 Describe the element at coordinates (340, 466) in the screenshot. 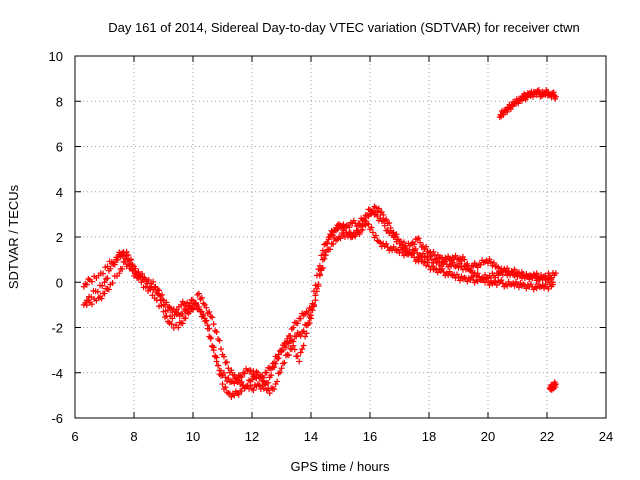

I see `x-axis-label: GPS time / hours` at that location.